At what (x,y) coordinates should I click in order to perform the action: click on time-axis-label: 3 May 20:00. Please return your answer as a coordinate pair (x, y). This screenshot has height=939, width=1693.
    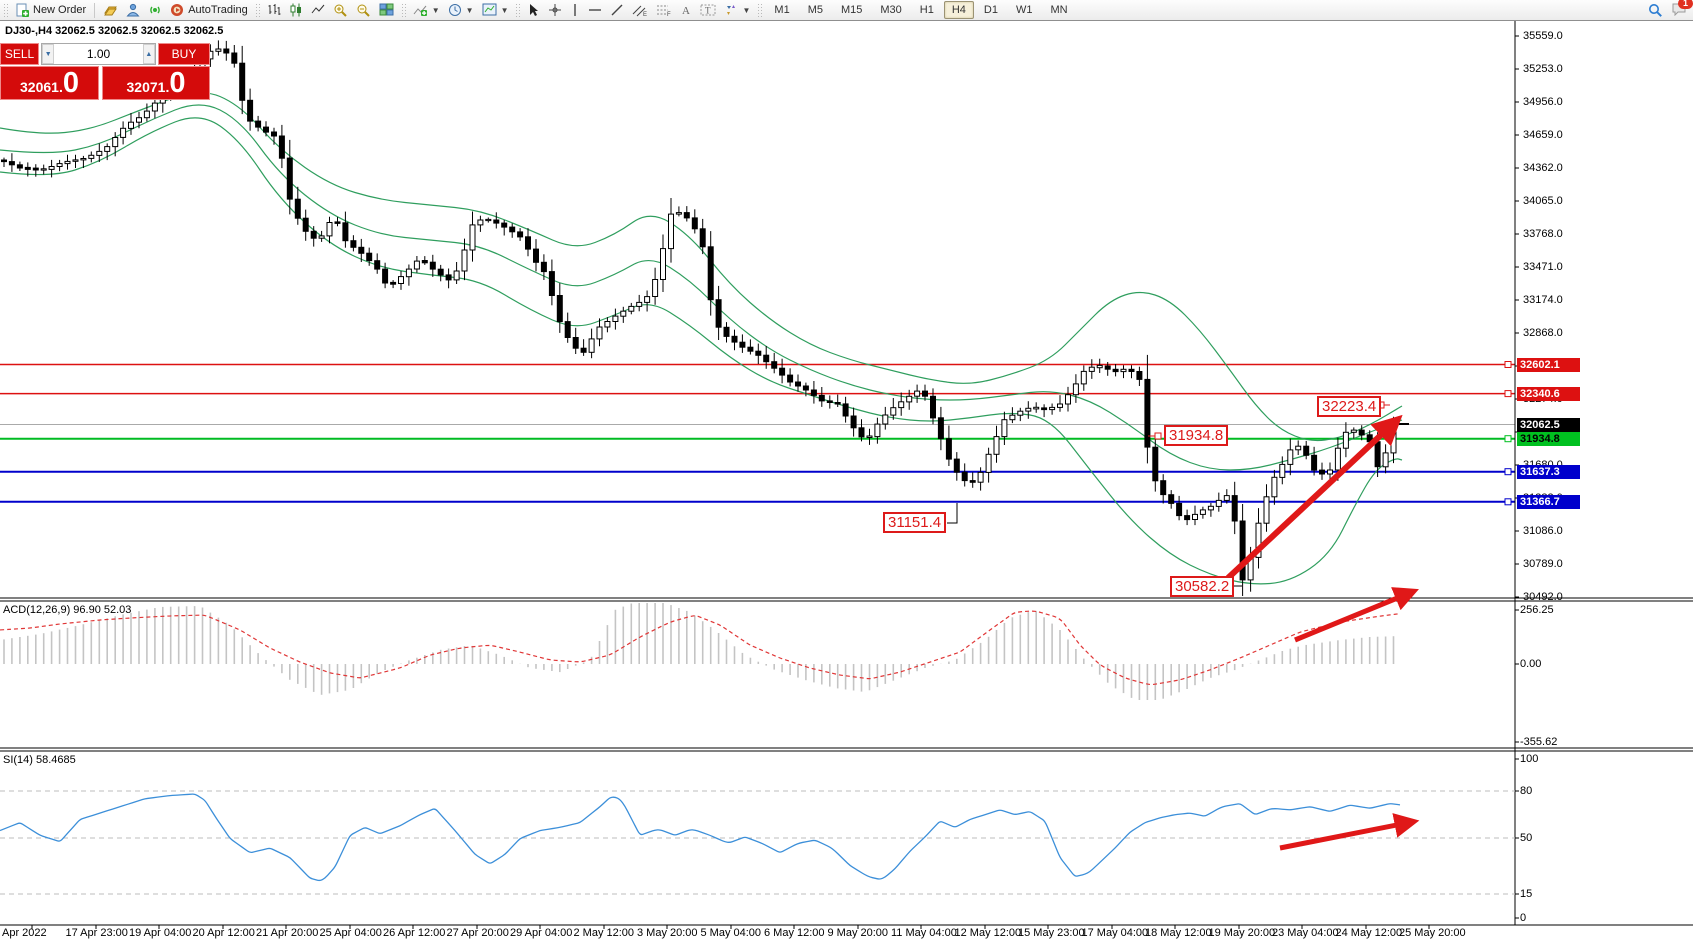
    Looking at the image, I should click on (667, 933).